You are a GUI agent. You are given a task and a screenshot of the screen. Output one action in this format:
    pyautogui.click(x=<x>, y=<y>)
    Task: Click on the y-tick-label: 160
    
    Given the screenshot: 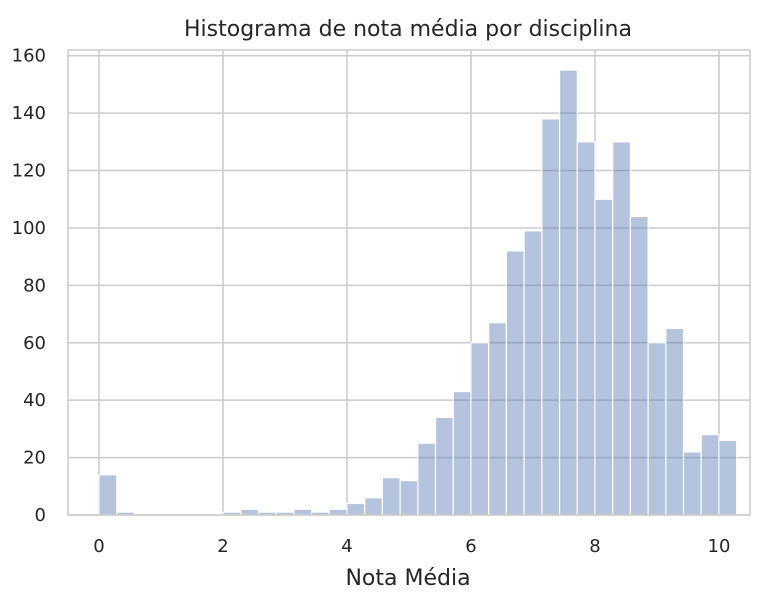 What is the action you would take?
    pyautogui.click(x=29, y=56)
    